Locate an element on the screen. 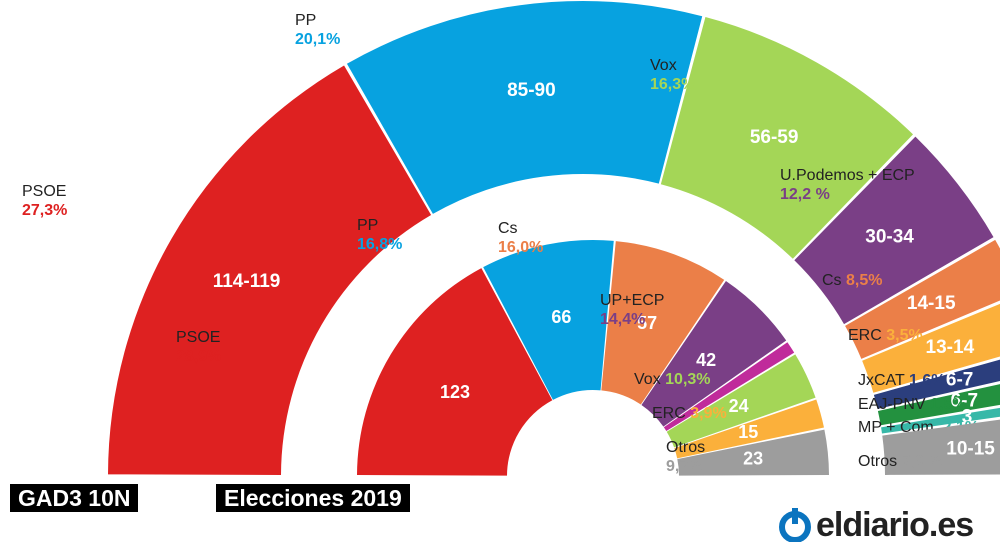 This screenshot has height=550, width=1000. brand-logo: eldiario.es is located at coordinates (876, 524).